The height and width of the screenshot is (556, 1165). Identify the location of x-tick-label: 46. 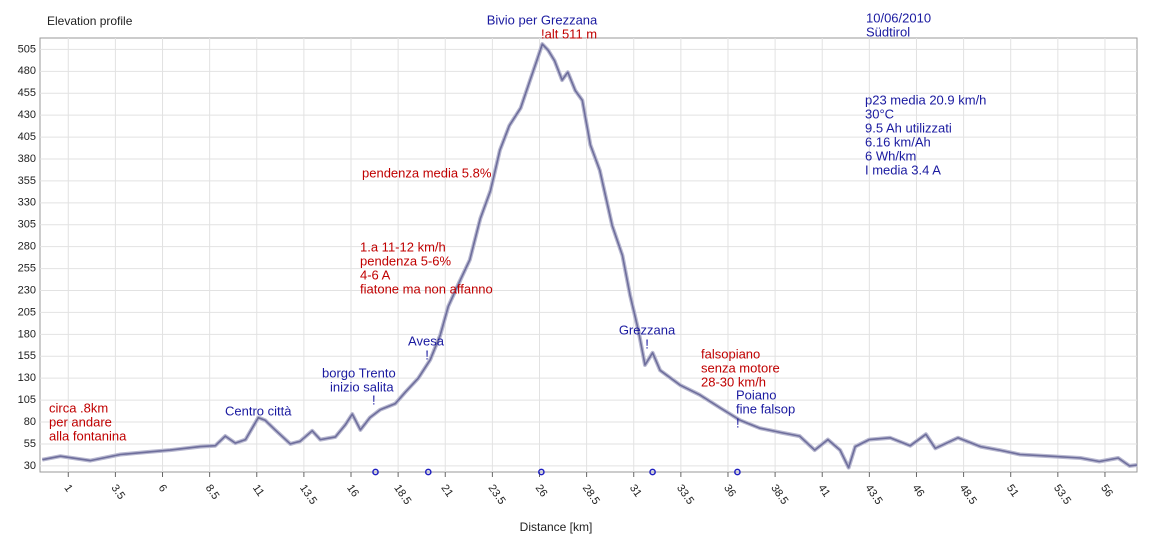
(918, 491).